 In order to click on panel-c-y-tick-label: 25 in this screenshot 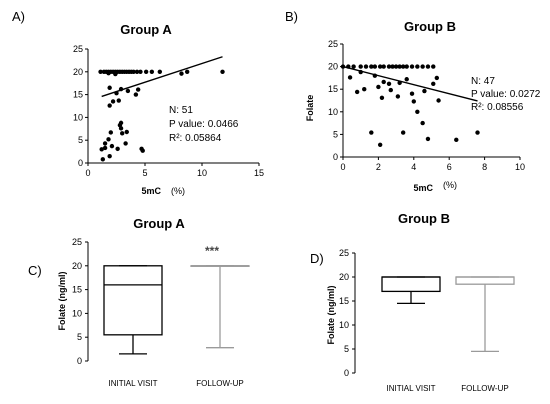, I will do `click(77, 242)`.